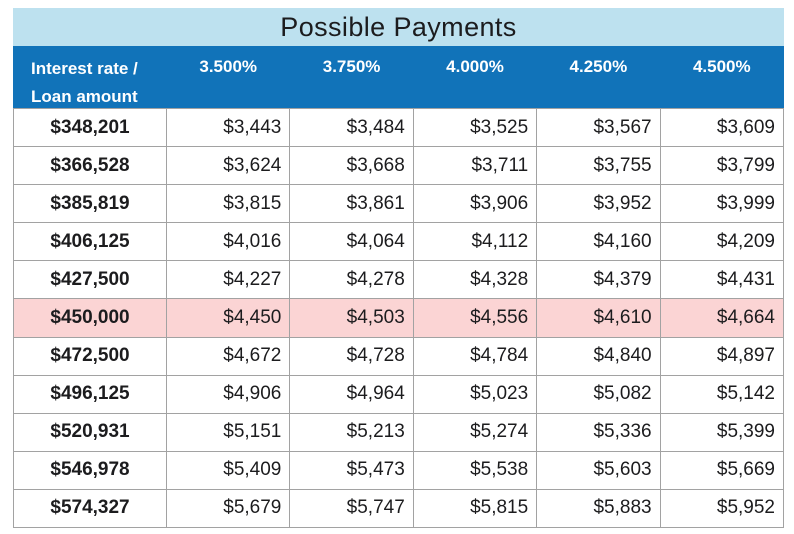 The width and height of the screenshot is (794, 534). I want to click on payment-cell: $3,799, so click(721, 166).